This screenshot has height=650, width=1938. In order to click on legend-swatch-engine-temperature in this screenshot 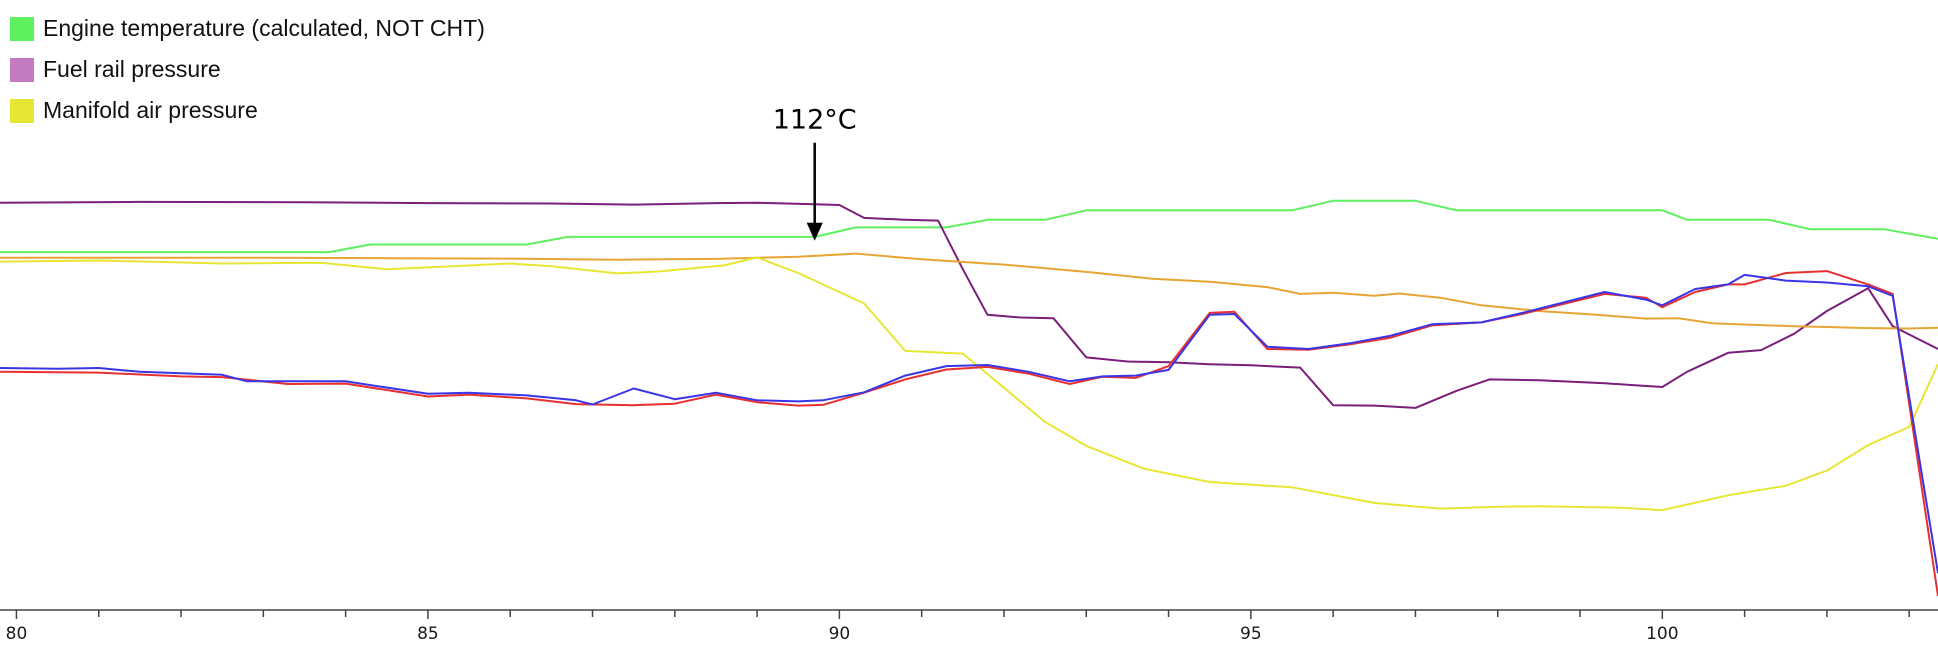, I will do `click(22, 28)`.